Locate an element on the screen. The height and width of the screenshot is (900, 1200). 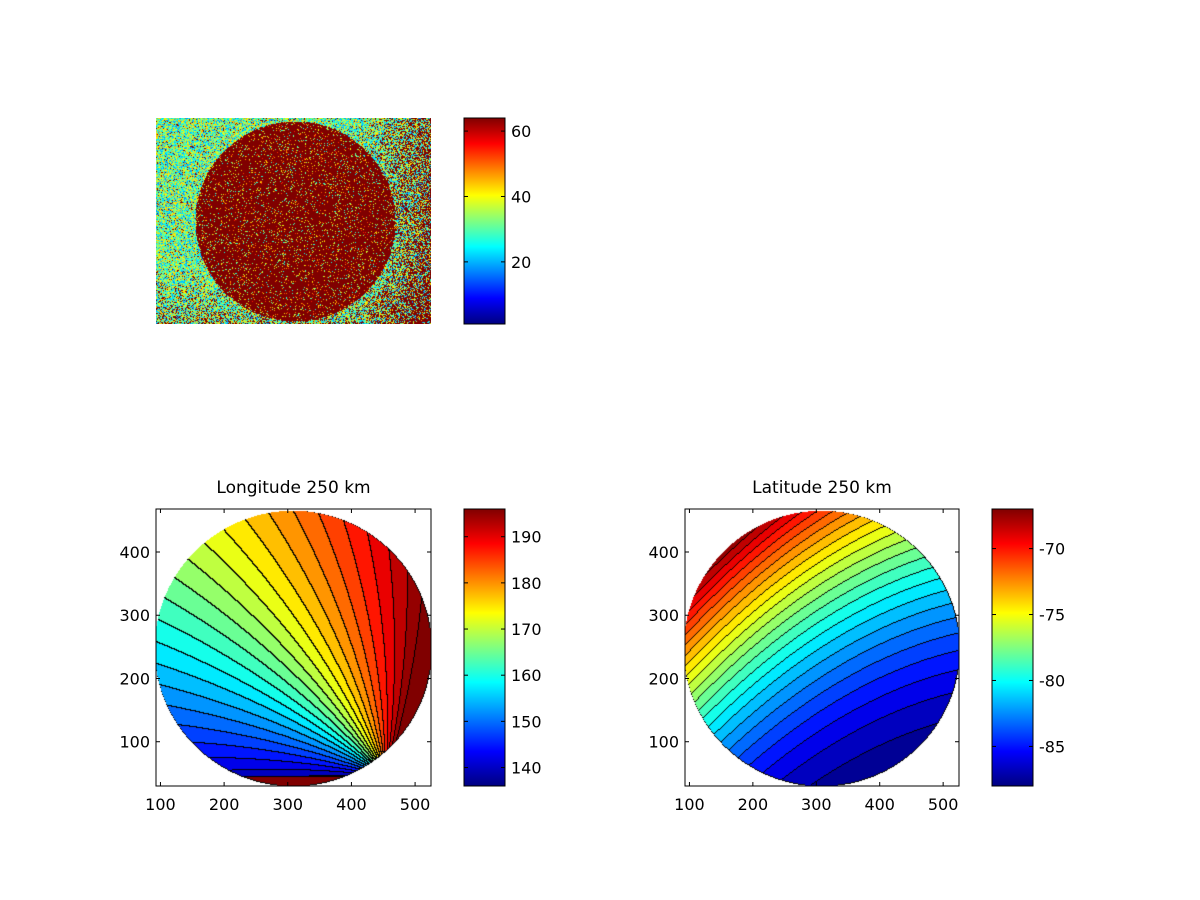
colorbar-image: 20 40 60 is located at coordinates (497, 221).